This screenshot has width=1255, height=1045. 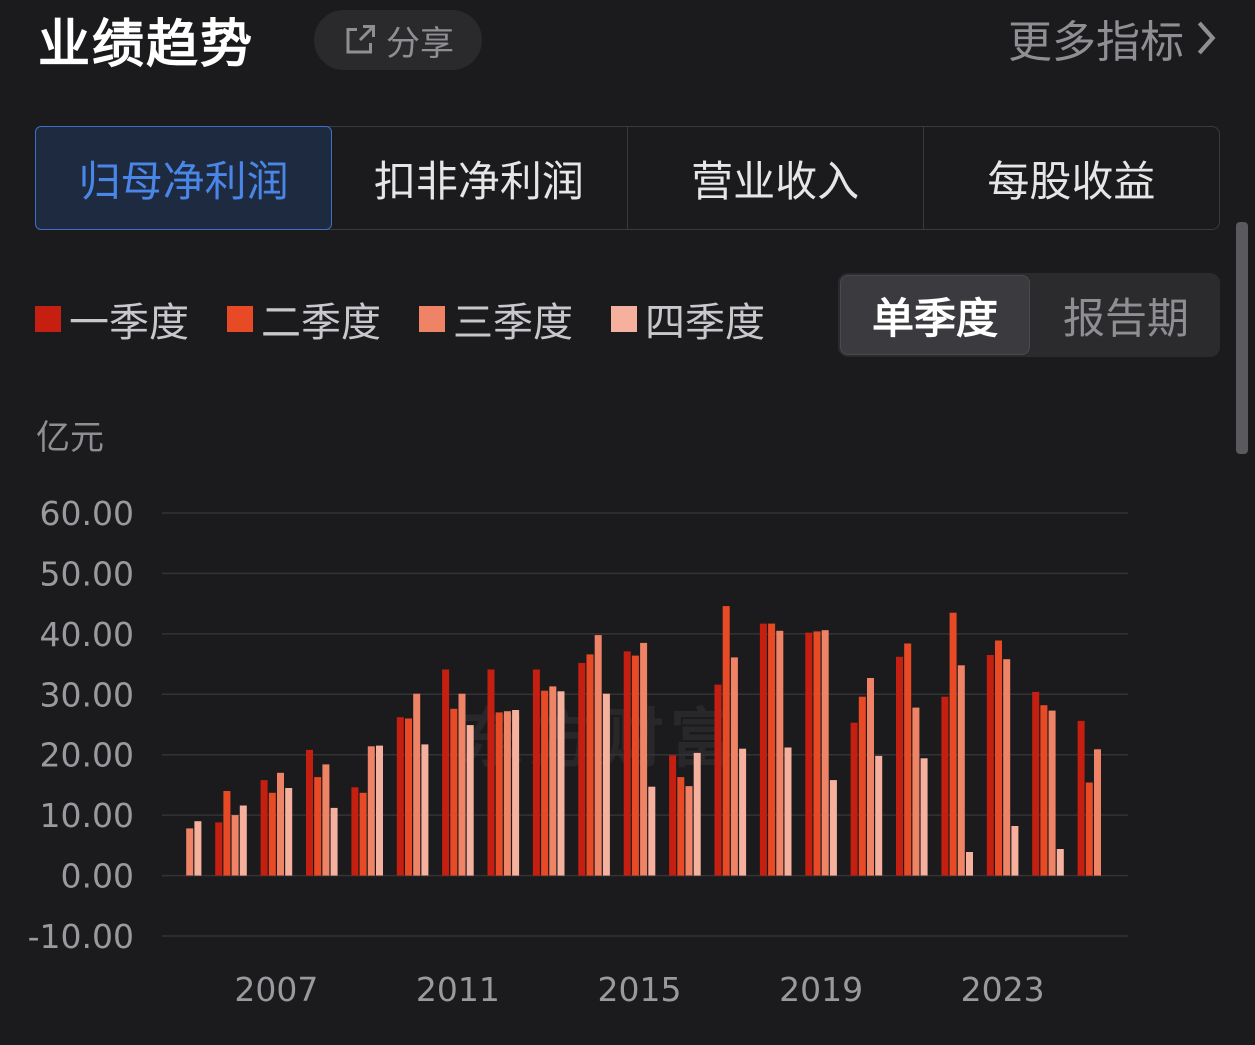 I want to click on tab-deducted-net-profit: 扣非净利润, so click(x=479, y=178).